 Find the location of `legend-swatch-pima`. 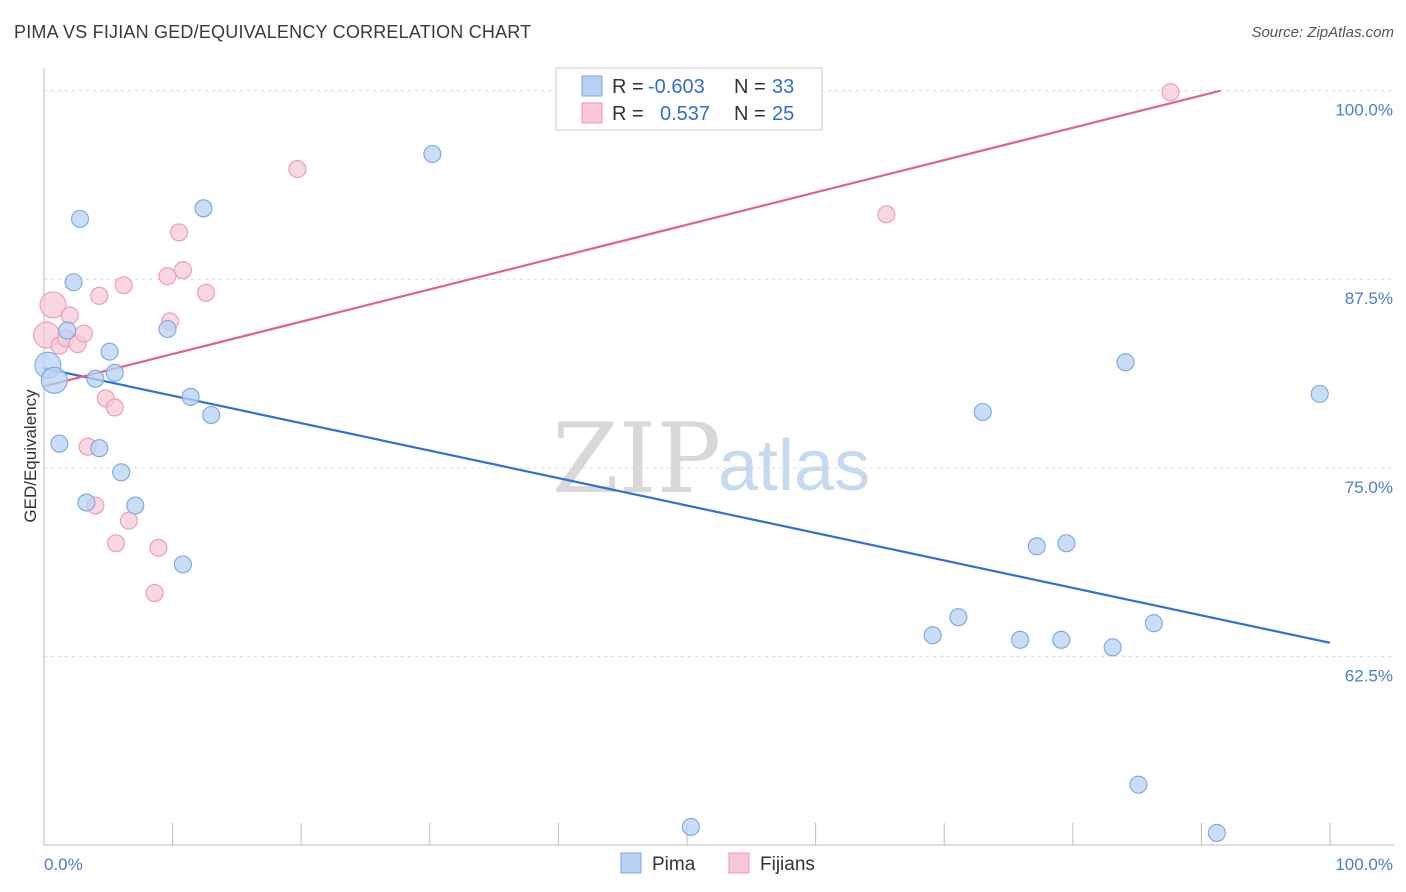

legend-swatch-pima is located at coordinates (592, 86).